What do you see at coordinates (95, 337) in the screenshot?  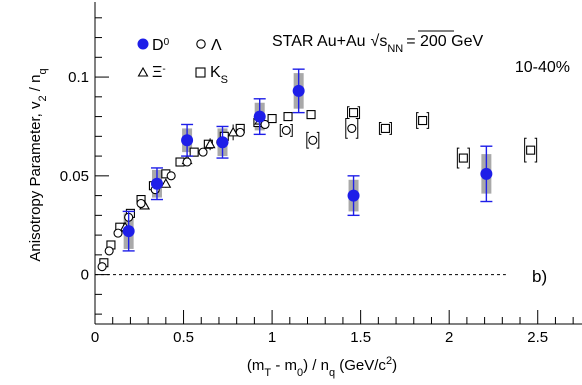 I see `x-tick-label: 0` at bounding box center [95, 337].